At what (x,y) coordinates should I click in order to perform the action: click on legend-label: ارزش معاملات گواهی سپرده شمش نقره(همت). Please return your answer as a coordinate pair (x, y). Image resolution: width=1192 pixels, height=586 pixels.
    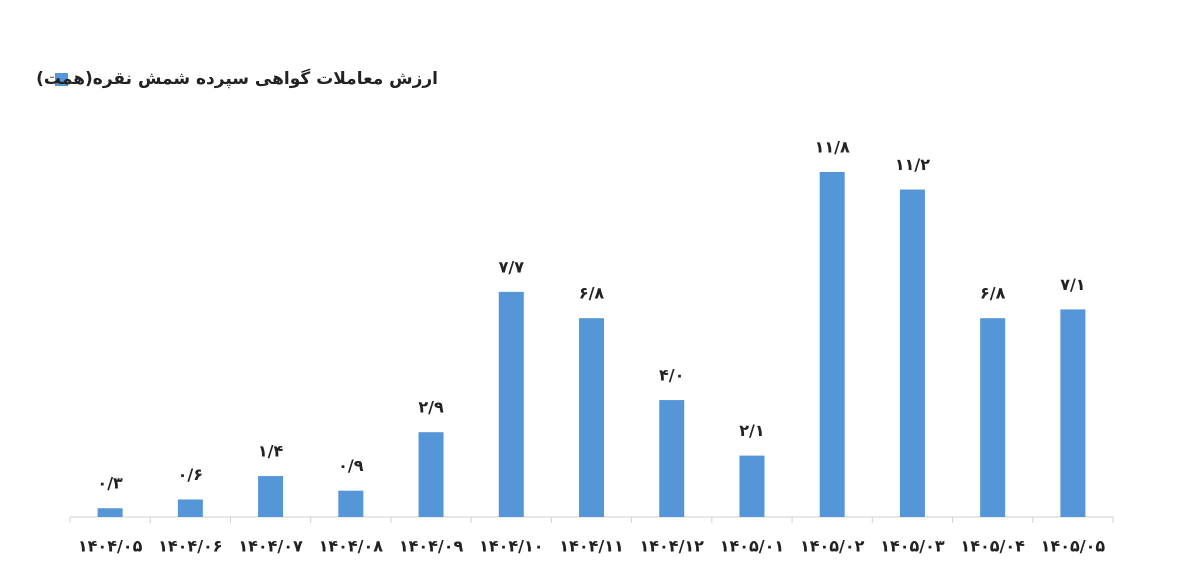
    Looking at the image, I should click on (237, 78).